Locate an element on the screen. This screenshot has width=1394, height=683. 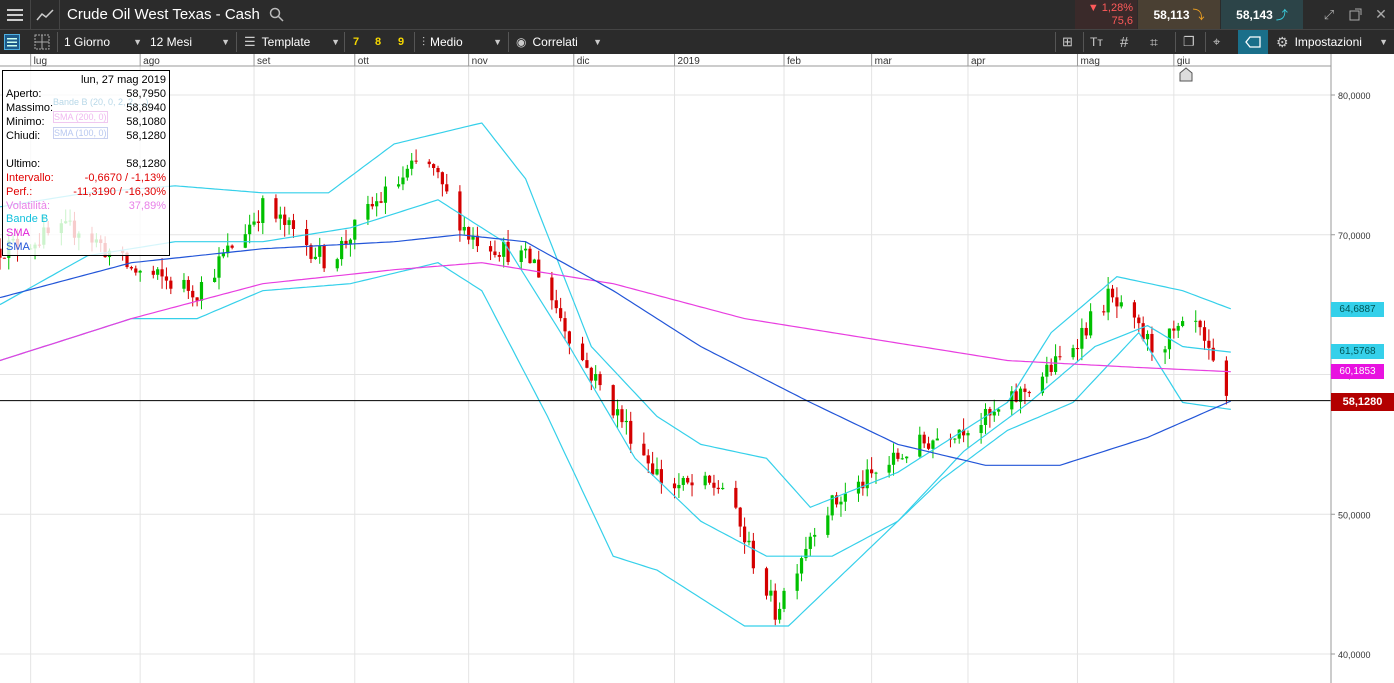
last-price-label: 58,1280 is located at coordinates (1362, 402).